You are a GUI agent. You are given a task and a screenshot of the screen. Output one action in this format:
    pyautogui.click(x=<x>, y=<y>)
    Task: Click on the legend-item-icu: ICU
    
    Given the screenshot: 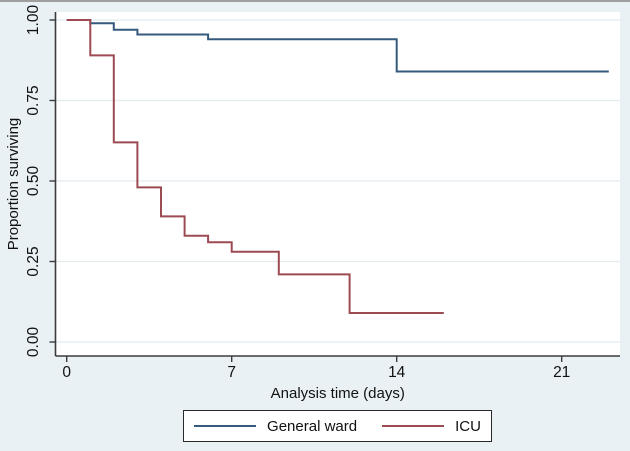 What is the action you would take?
    pyautogui.click(x=431, y=426)
    